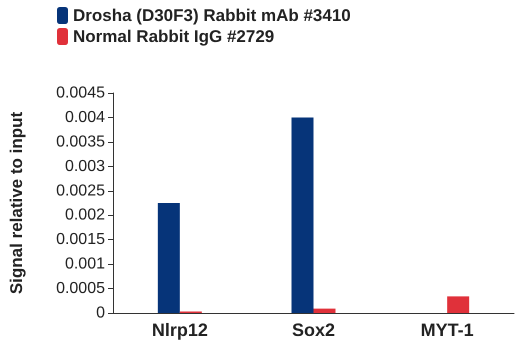 This screenshot has width=520, height=350. Describe the element at coordinates (16, 203) in the screenshot. I see `y-axis-title: Signal relative to input` at that location.